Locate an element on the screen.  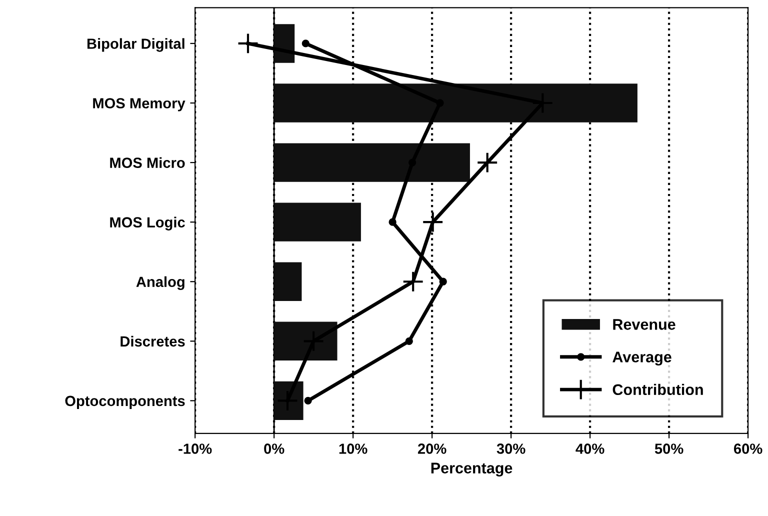
y-tick-label: MOS Logic is located at coordinates (147, 223).